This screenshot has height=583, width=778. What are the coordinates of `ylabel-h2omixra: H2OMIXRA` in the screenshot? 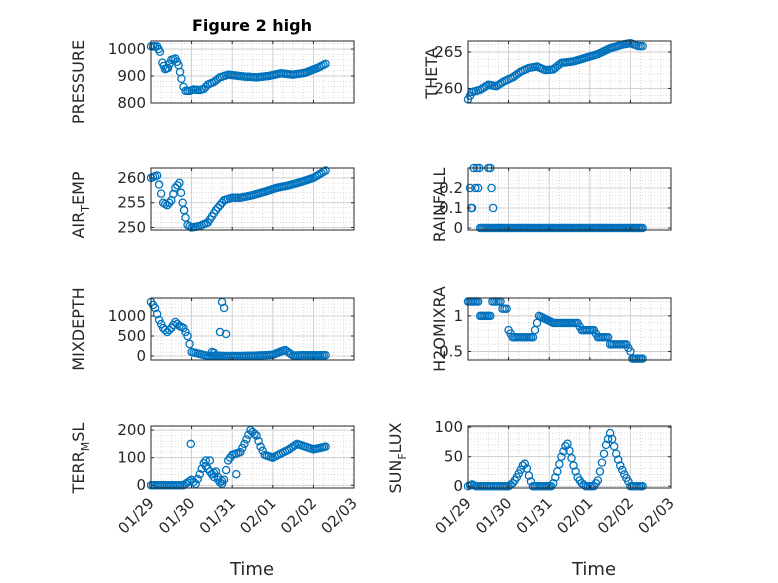 It's located at (439, 329).